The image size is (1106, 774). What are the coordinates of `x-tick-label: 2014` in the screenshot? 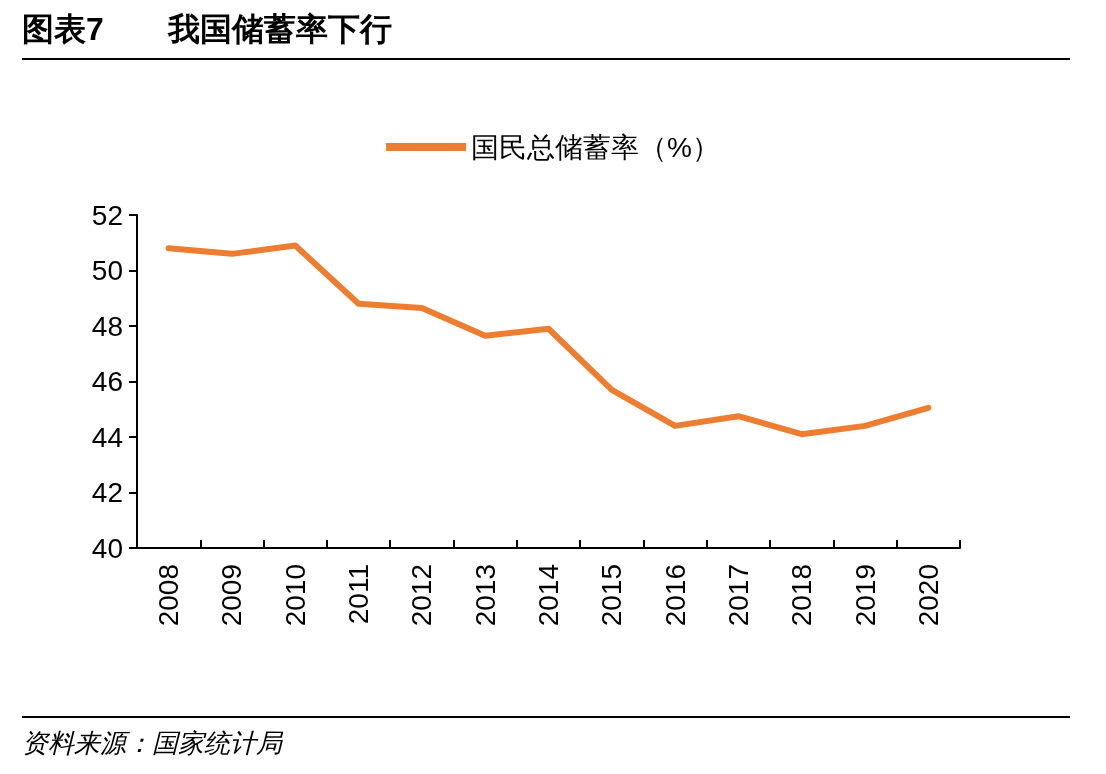 It's located at (548, 595).